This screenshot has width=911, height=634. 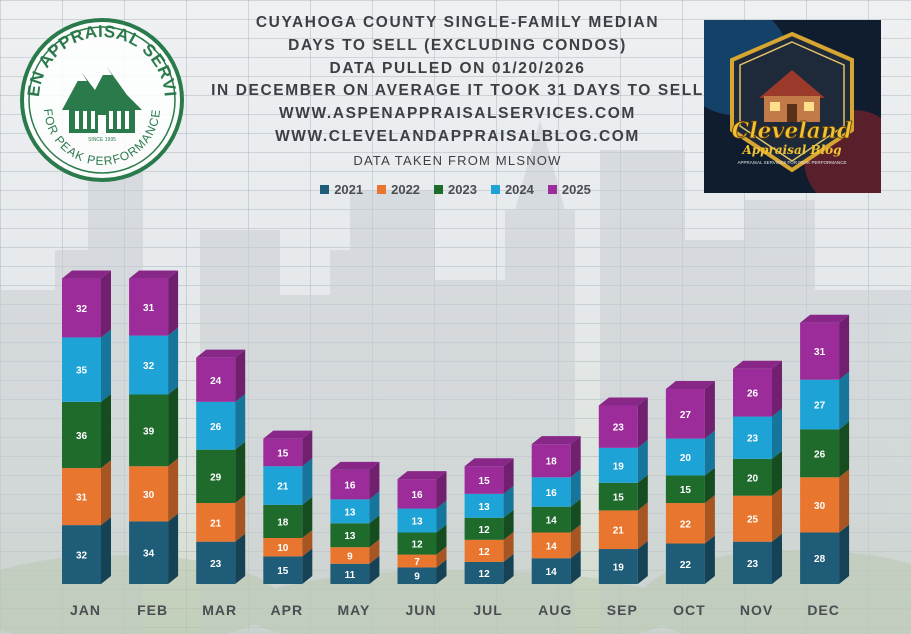 I want to click on bar-side-may-2022, so click(x=374, y=551).